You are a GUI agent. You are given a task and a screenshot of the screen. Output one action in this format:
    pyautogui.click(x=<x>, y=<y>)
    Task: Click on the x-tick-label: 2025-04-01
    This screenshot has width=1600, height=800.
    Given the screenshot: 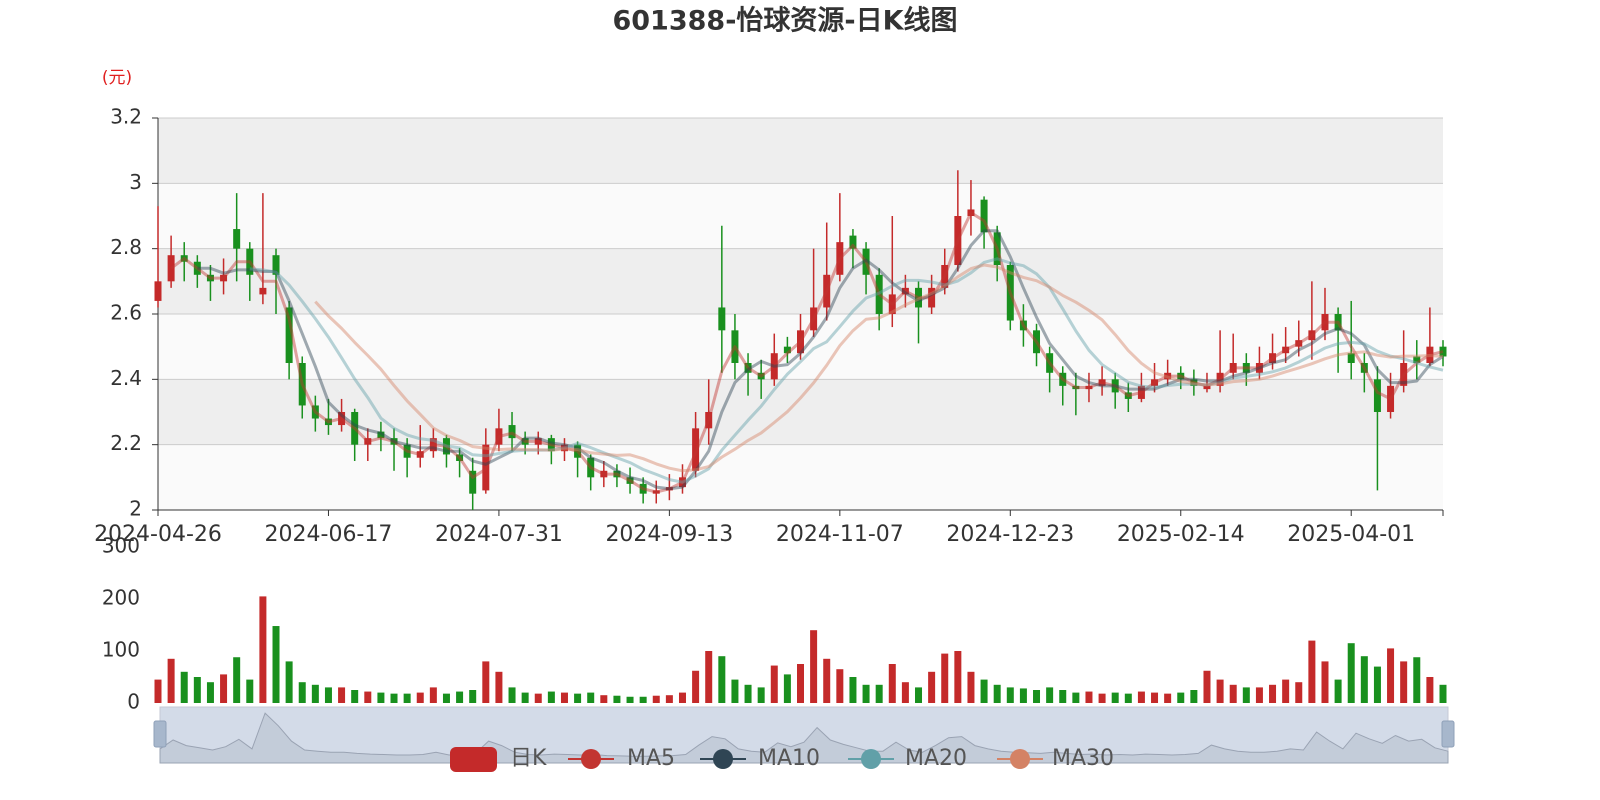 What is the action you would take?
    pyautogui.click(x=1351, y=534)
    